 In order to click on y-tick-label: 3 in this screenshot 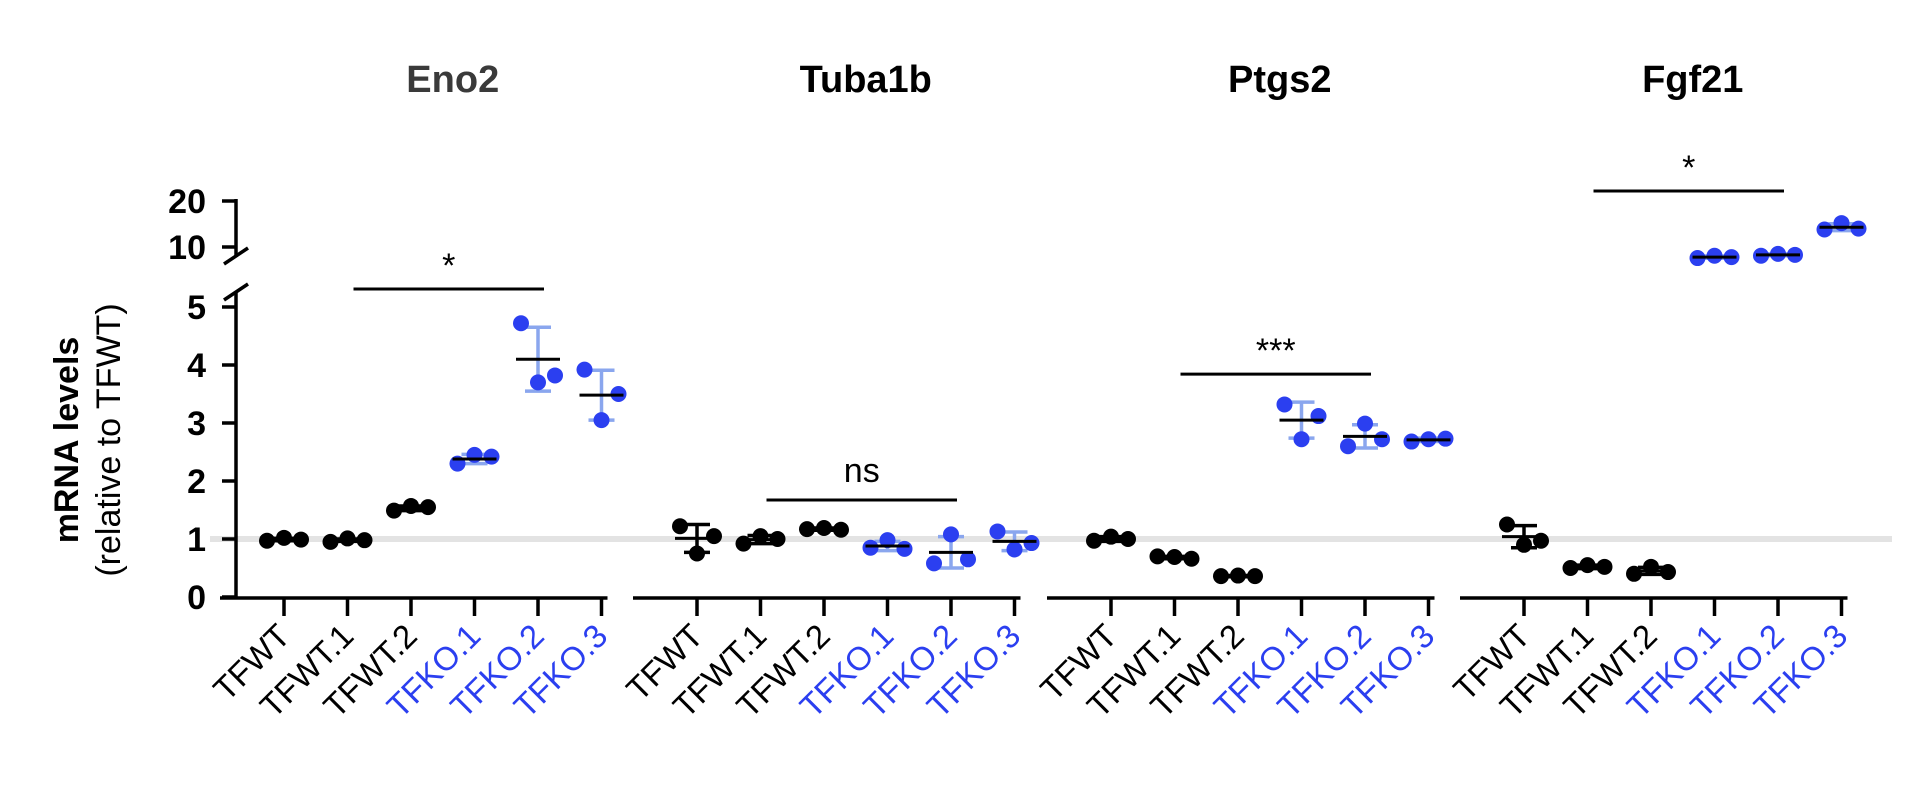, I will do `click(196, 424)`.